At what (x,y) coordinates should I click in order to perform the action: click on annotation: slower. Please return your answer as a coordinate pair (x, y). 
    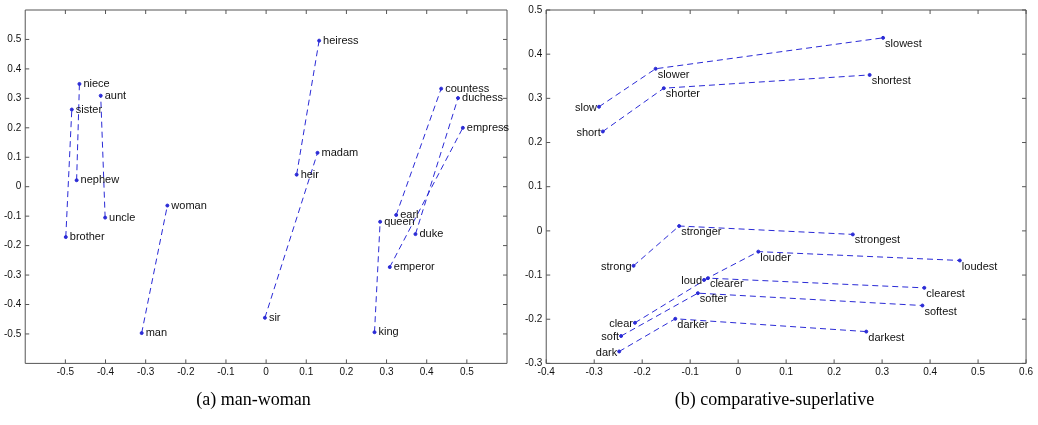
    Looking at the image, I should click on (673, 73).